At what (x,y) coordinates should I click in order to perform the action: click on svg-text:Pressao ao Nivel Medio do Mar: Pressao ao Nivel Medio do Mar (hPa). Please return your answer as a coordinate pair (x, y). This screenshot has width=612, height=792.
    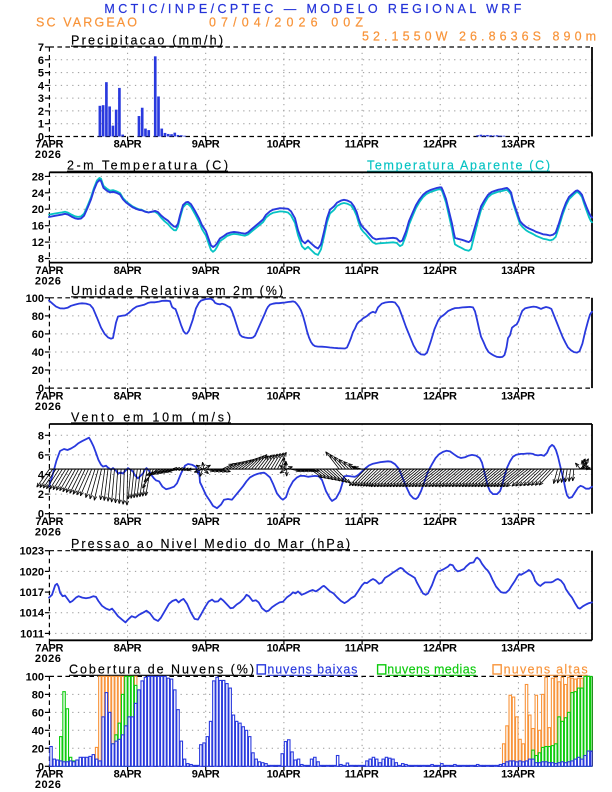
    Looking at the image, I should click on (210, 544).